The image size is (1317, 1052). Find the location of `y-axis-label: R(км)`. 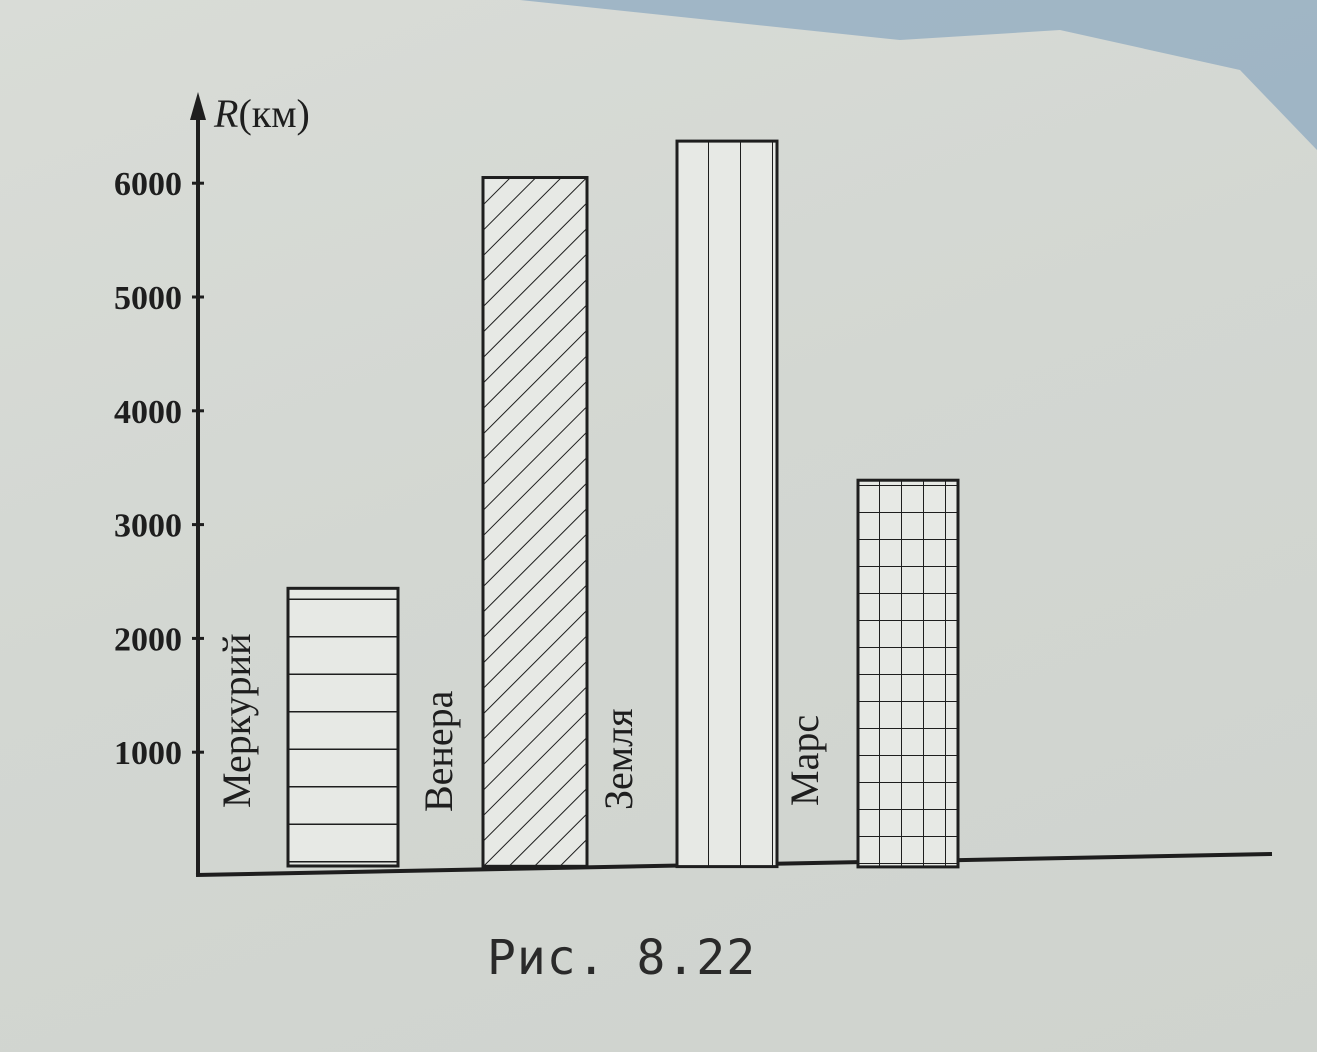

y-axis-label: R(км) is located at coordinates (261, 113).